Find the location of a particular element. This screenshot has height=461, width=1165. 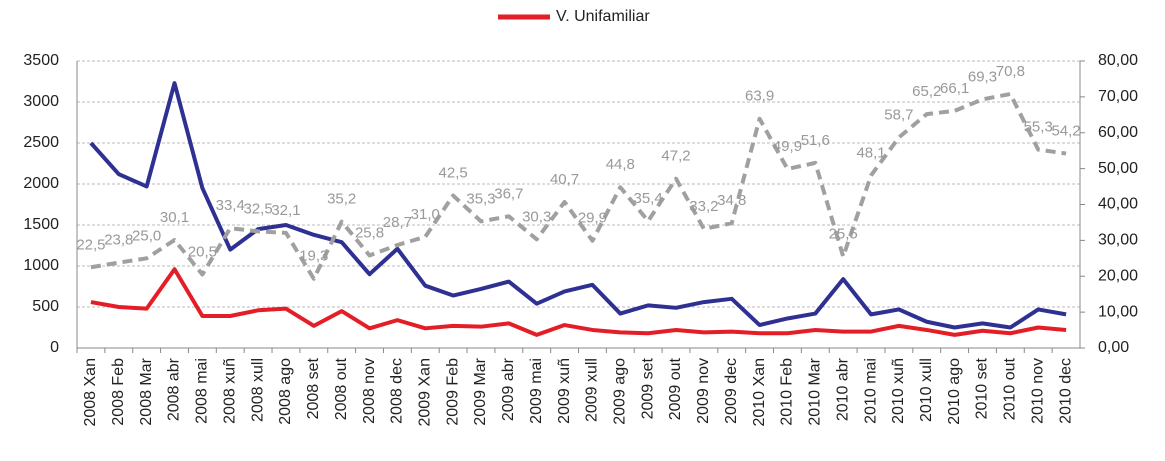

x-tick-label: 2008 out is located at coordinates (341, 388).